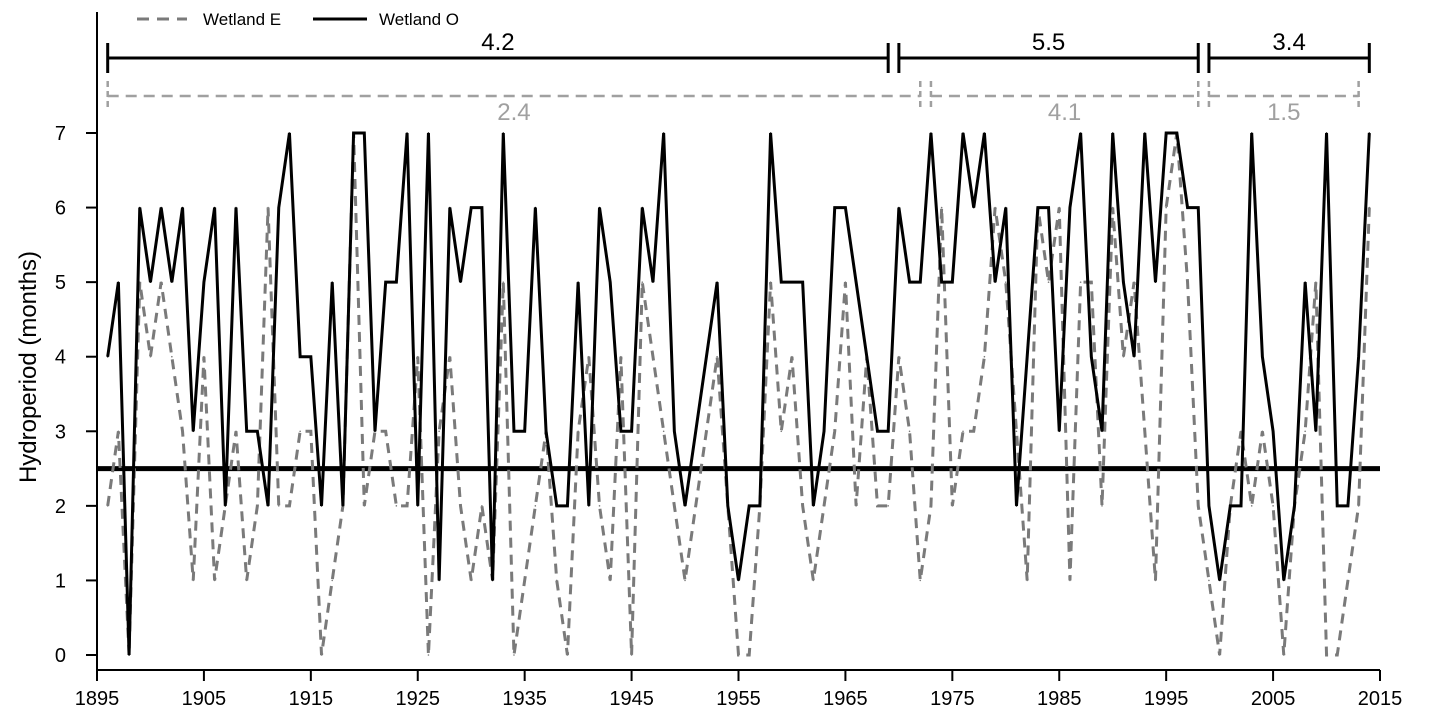 The image size is (1432, 727). Describe the element at coordinates (738, 77) in the screenshot. I see `period-bars: 4.2 5.5 3.4 2.4 4.1 1.5` at that location.